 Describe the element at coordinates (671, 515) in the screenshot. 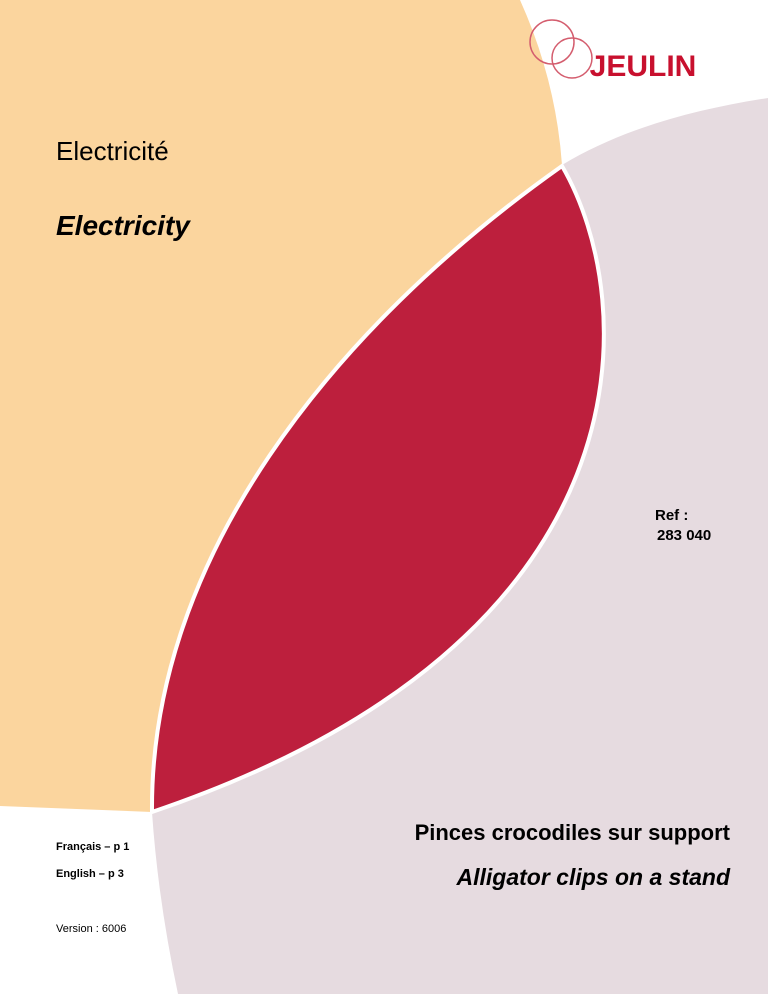

I see `ref-label: Ref :` at that location.